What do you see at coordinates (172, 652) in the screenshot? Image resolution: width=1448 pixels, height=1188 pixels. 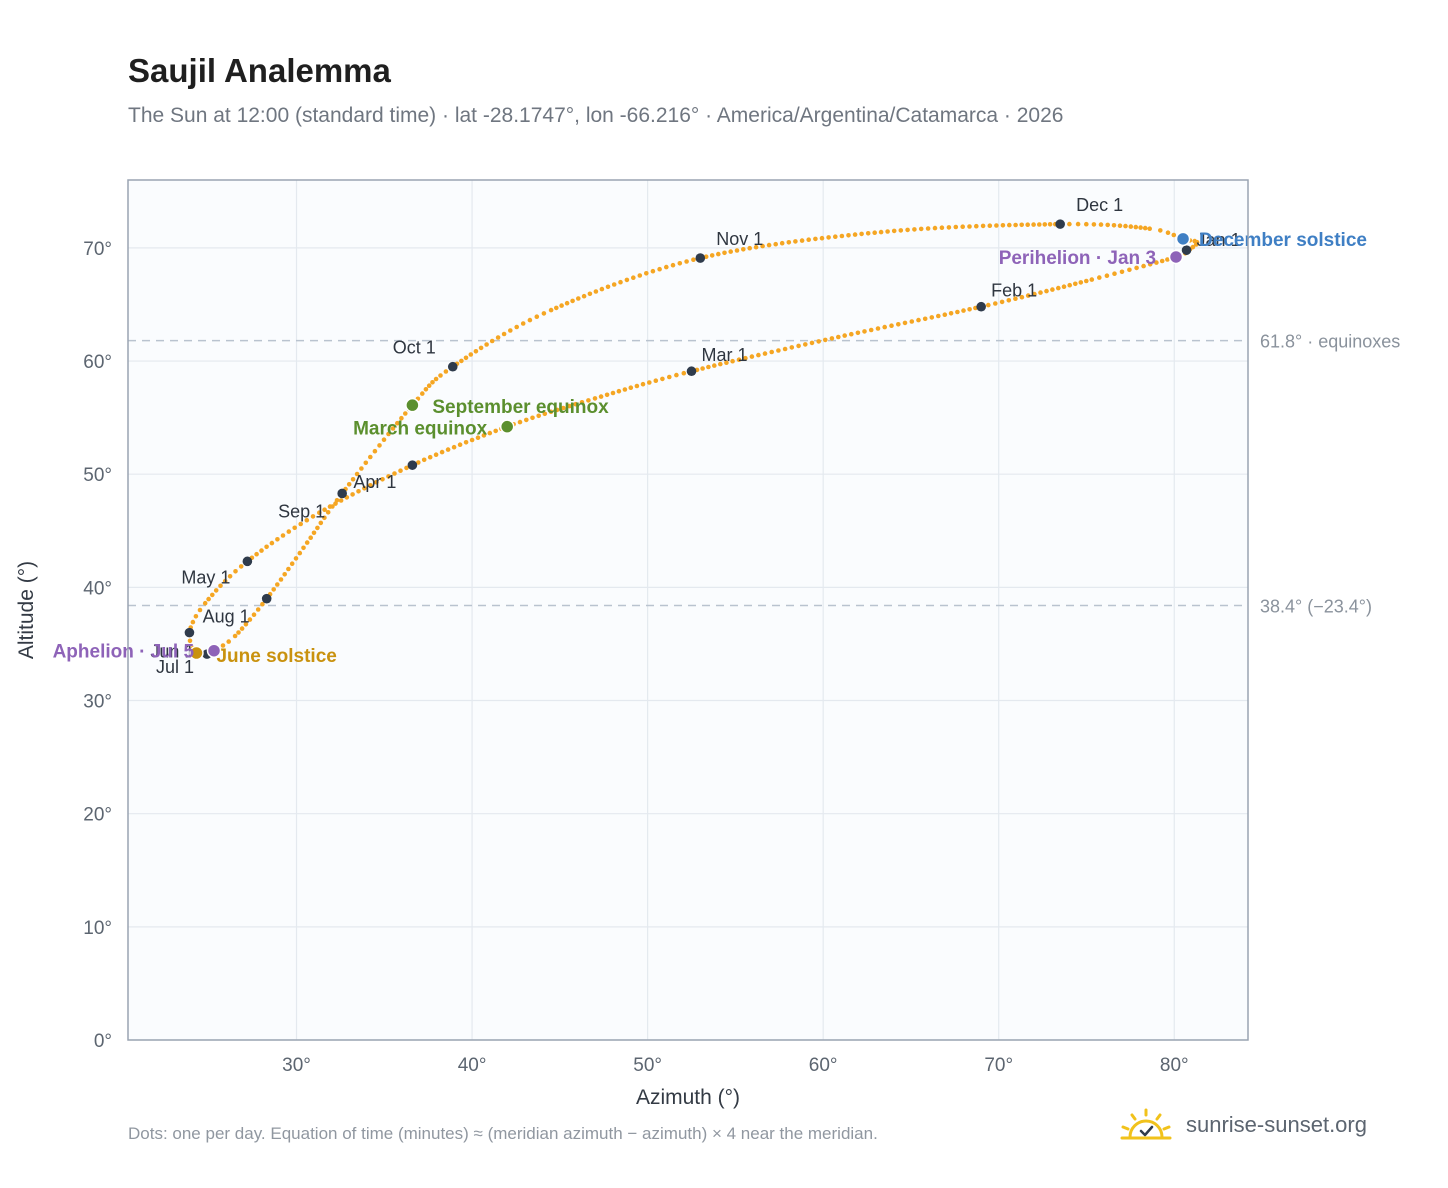 I see `month-marker-label: Jun 1` at bounding box center [172, 652].